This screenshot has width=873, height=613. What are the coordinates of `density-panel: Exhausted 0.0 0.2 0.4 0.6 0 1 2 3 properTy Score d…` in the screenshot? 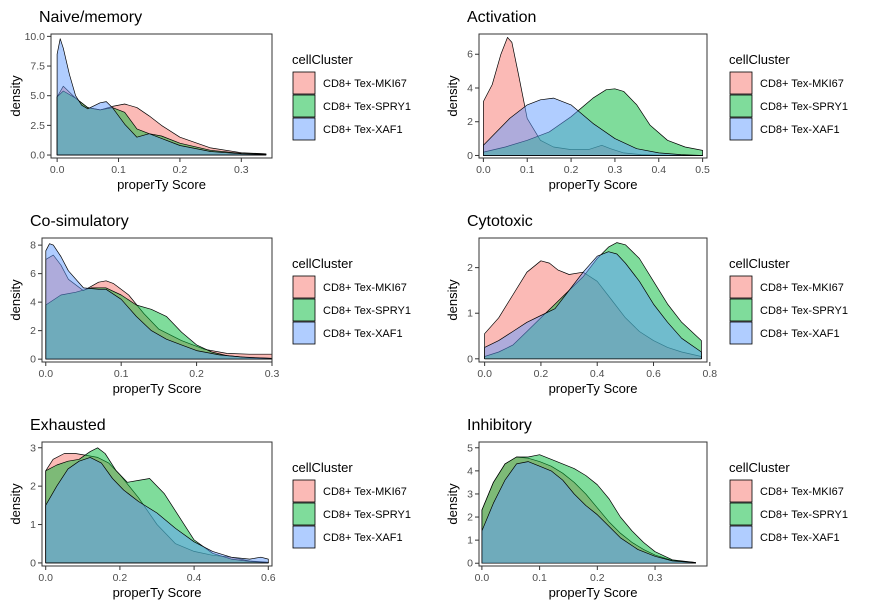 It's located at (209, 508).